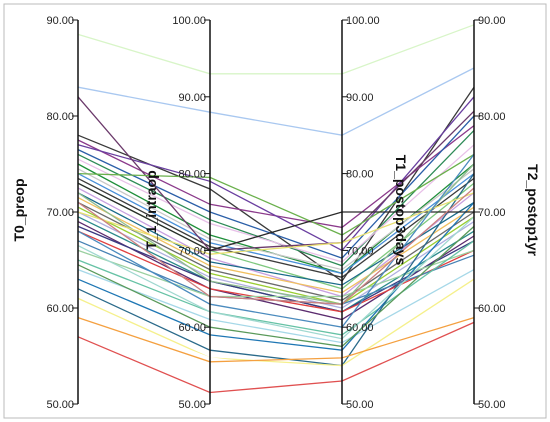  I want to click on axis-title-2: T_1_intraop, so click(151, 209).